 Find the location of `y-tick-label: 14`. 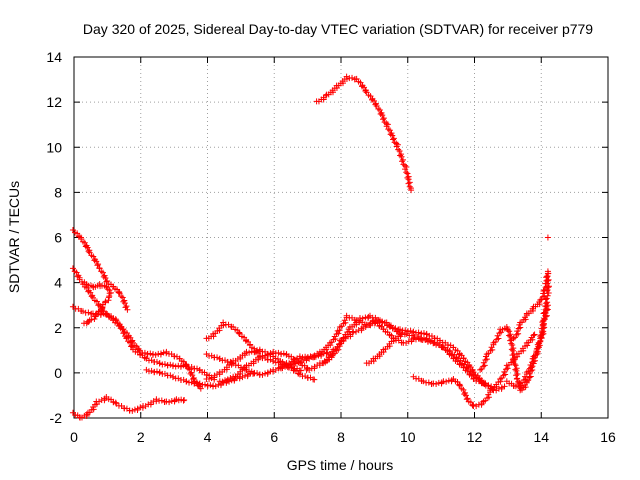

y-tick-label: 14 is located at coordinates (54, 57).